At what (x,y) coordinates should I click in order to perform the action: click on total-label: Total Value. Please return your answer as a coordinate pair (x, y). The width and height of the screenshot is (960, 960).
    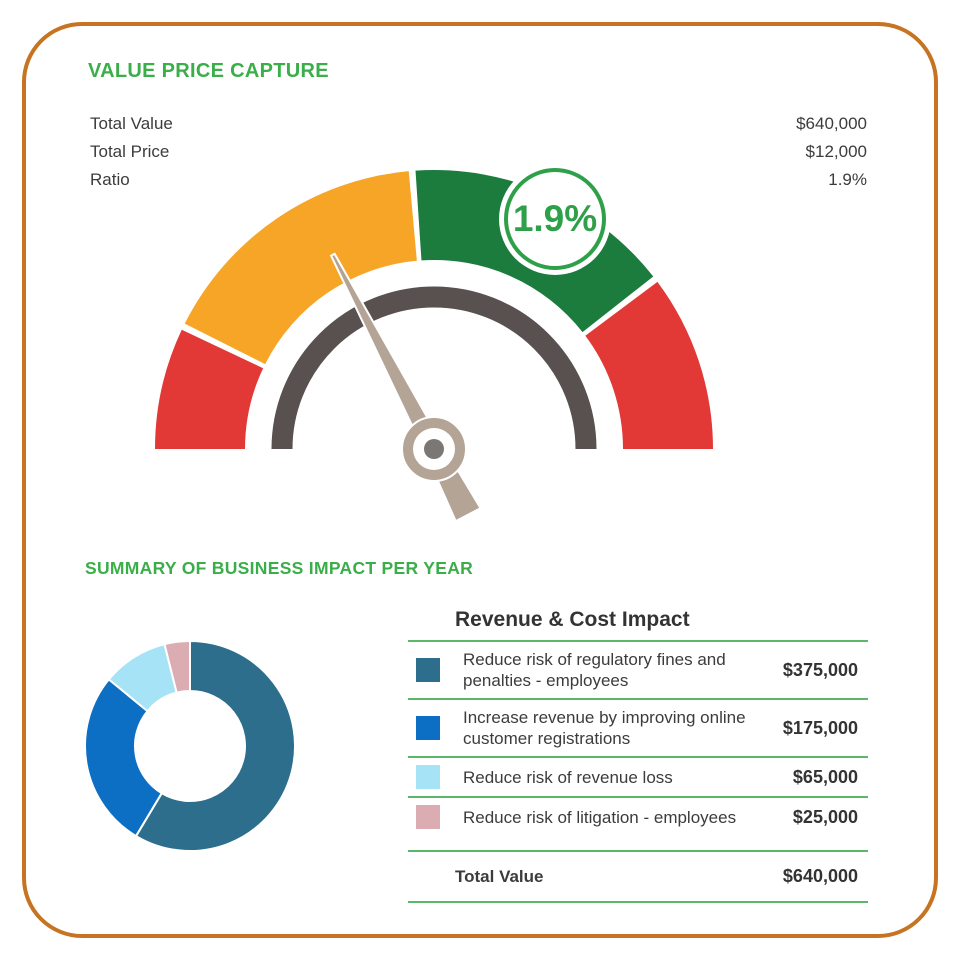
    Looking at the image, I should click on (499, 876).